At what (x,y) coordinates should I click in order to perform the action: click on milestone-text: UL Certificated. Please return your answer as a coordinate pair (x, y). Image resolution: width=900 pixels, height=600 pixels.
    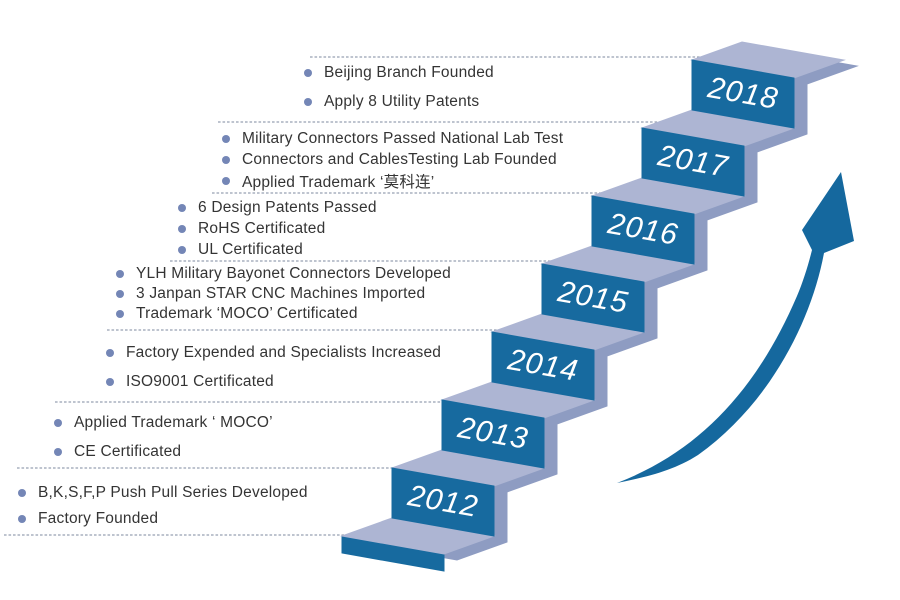
    Looking at the image, I should click on (250, 249).